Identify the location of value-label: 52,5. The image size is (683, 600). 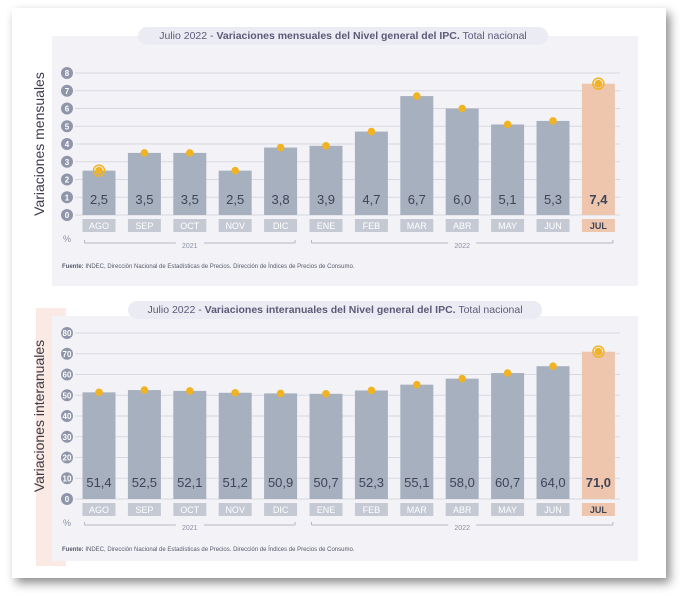
(144, 482).